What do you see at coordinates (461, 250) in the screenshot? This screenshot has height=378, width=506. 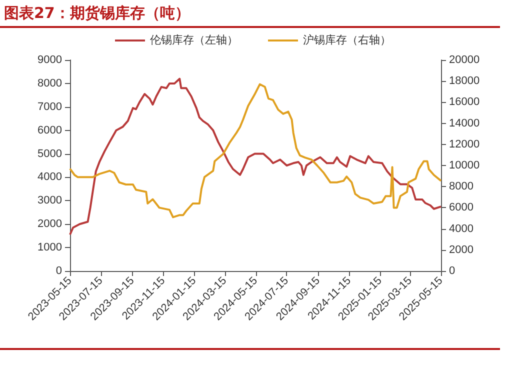 I see `y2-tick-label: 2000` at bounding box center [461, 250].